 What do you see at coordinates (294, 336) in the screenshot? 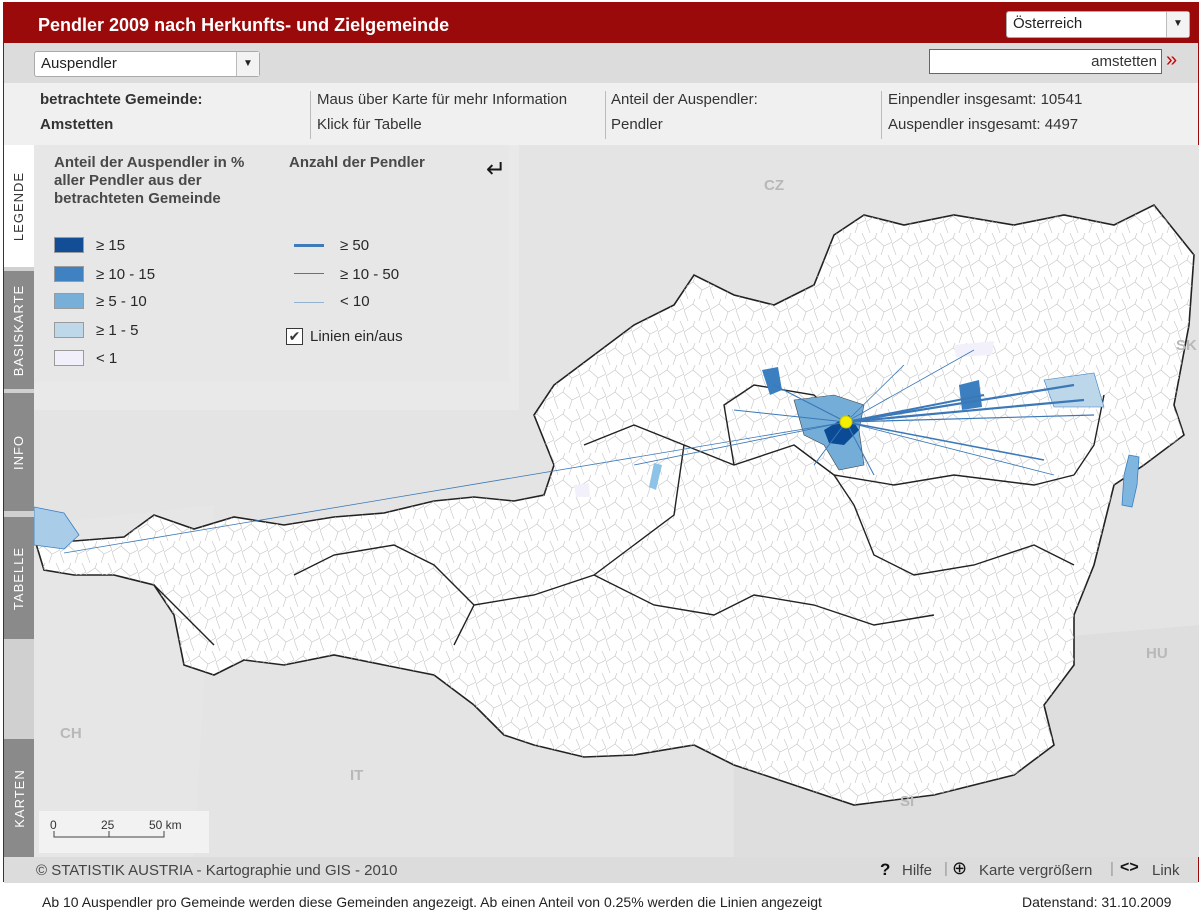
I see `lines-toggle-checkbox: ✔` at bounding box center [294, 336].